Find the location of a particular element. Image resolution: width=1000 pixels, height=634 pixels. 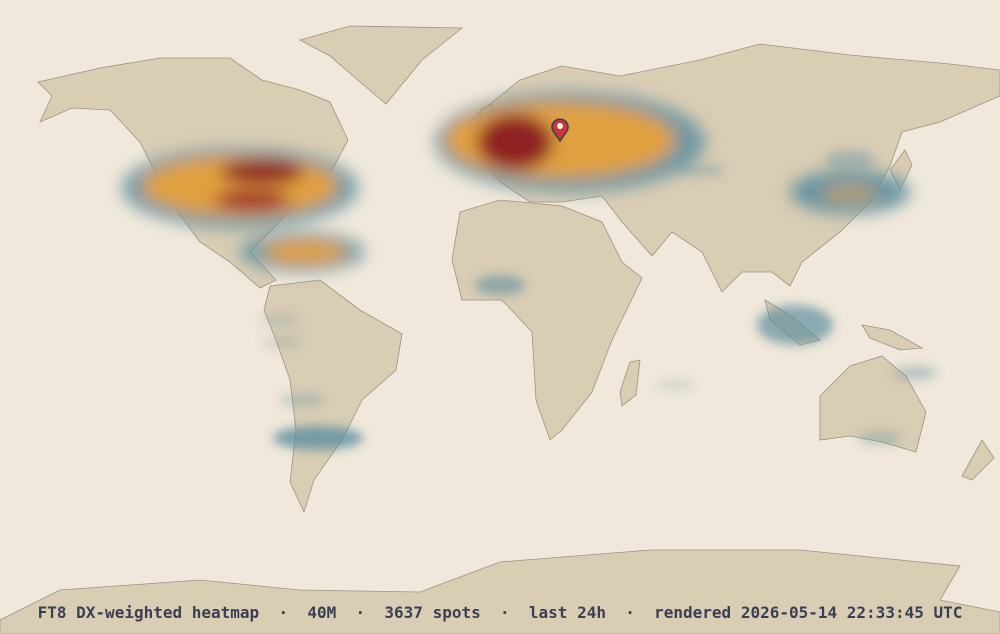

pin is located at coordinates (560, 130).